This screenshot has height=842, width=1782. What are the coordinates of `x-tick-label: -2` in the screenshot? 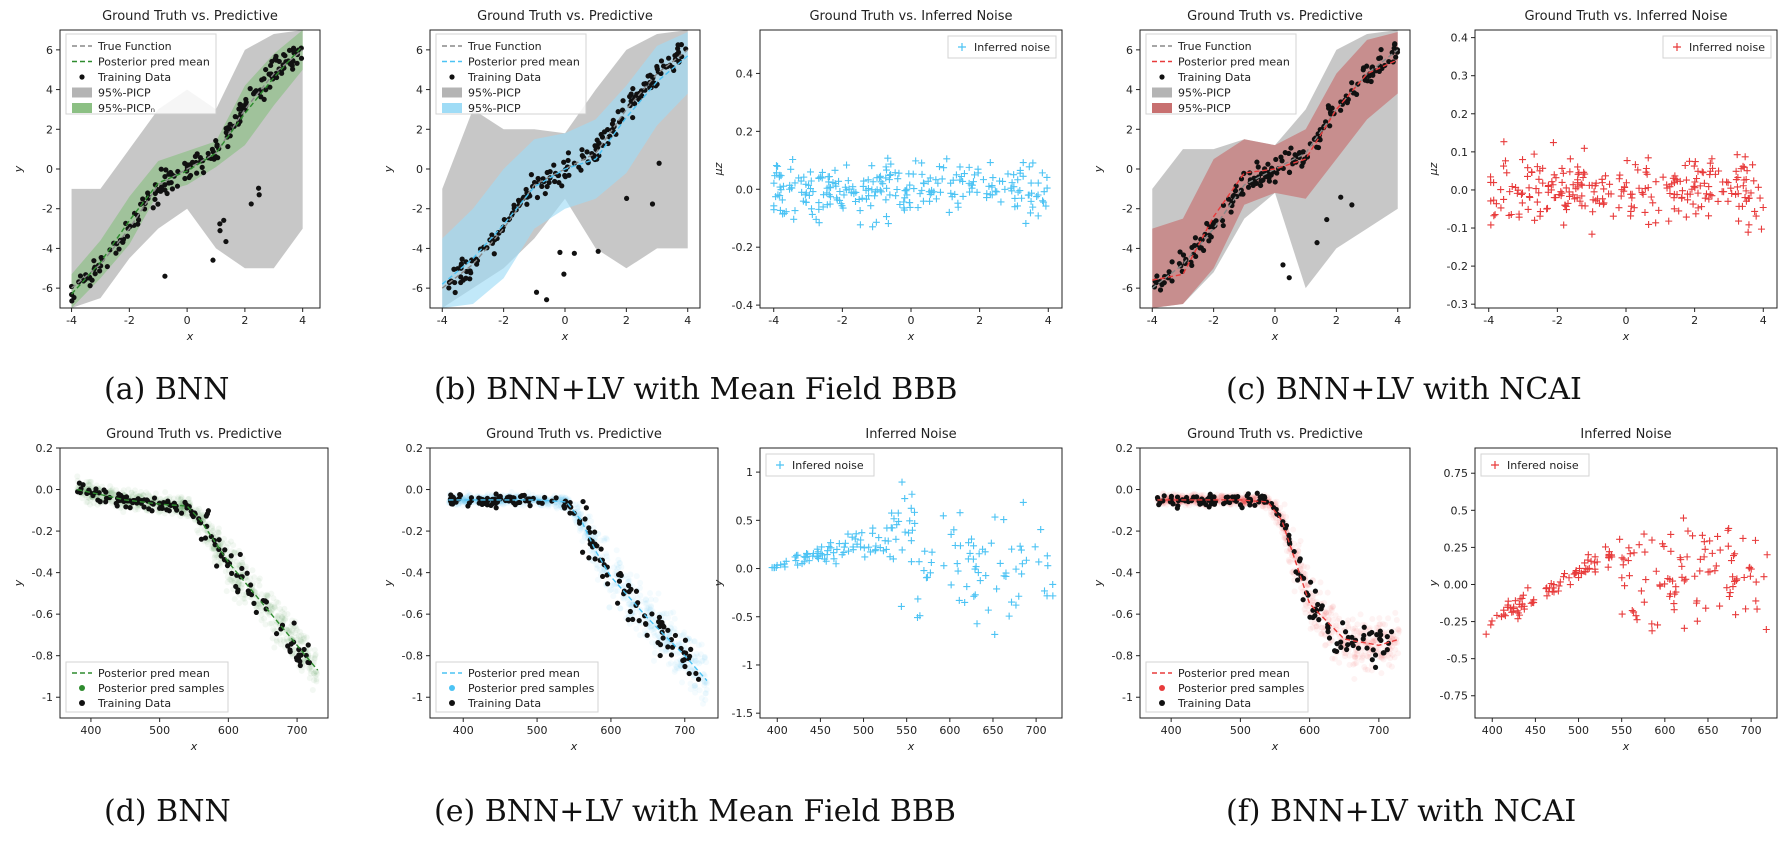 It's located at (1213, 320).